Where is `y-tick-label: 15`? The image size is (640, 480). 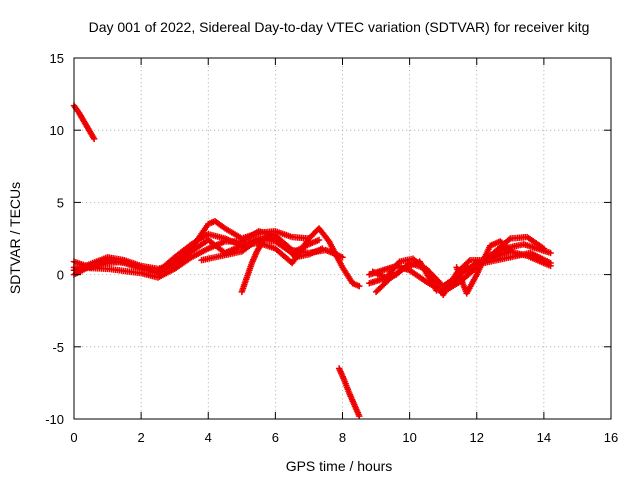 y-tick-label: 15 is located at coordinates (57, 58).